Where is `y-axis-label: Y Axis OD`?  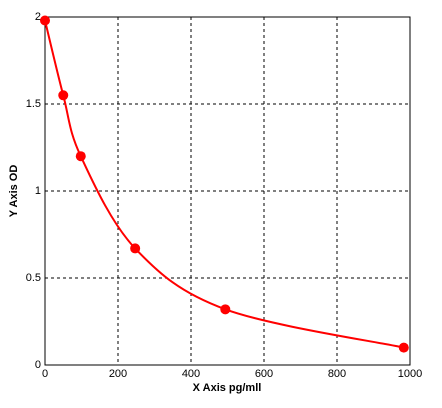 y-axis-label: Y Axis OD is located at coordinates (14, 191).